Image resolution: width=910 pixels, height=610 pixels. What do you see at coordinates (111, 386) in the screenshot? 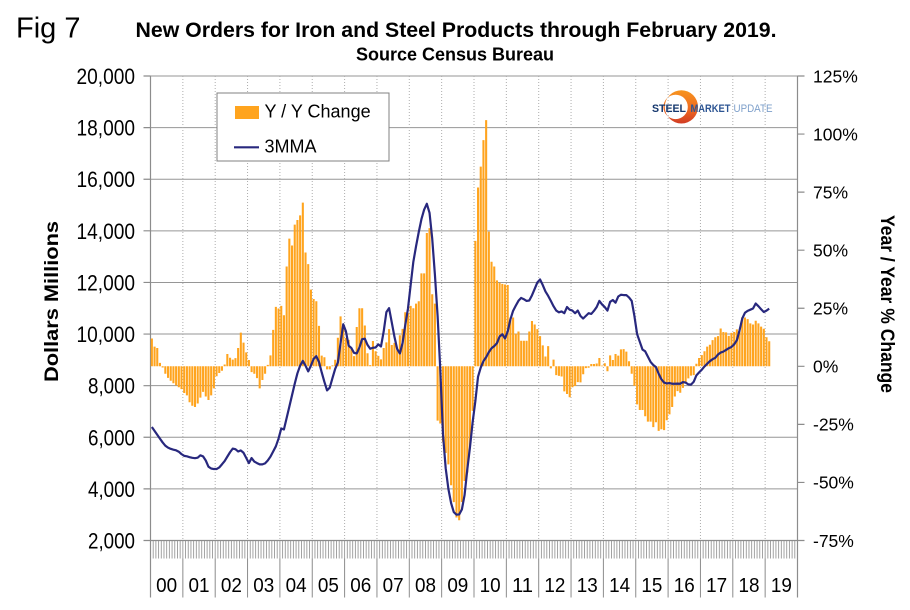
I see `svg-text: 8,000` at bounding box center [111, 386].